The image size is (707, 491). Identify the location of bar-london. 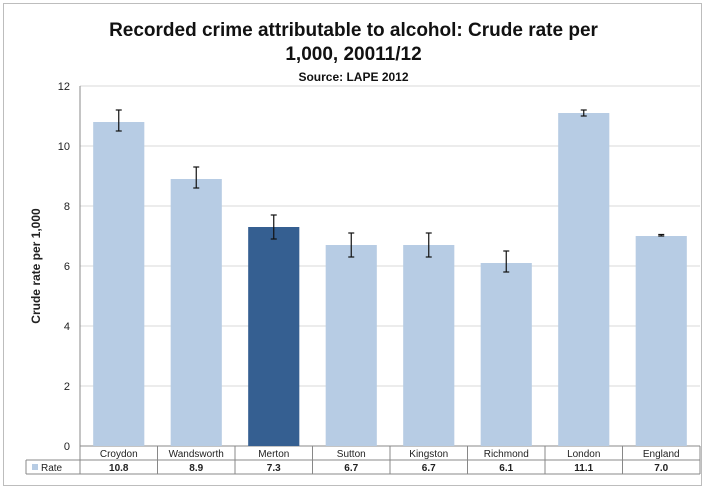
(584, 279).